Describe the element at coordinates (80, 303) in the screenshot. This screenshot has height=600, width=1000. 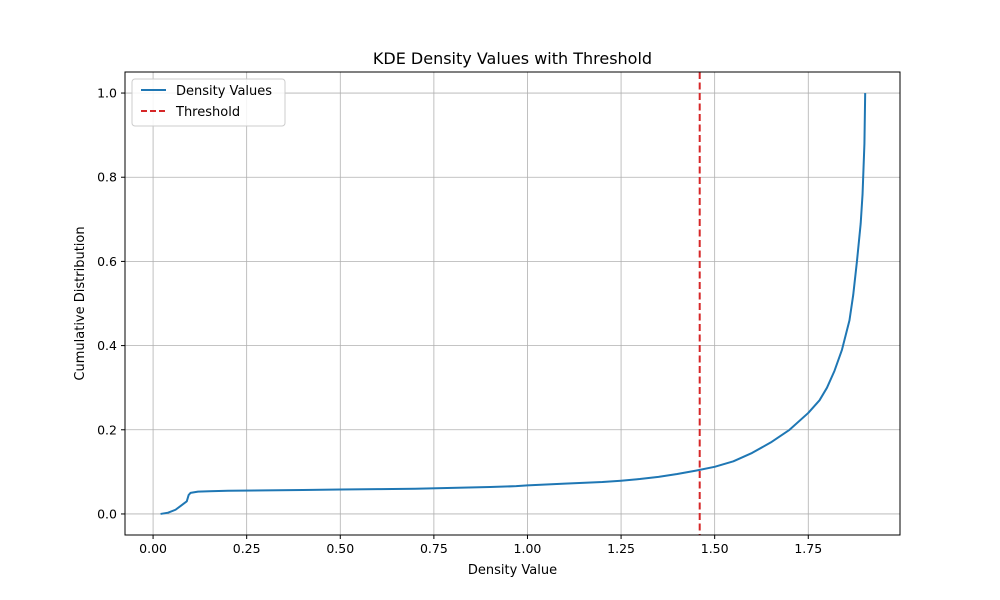
I see `y-axis-label: Cumulative Distribution` at that location.